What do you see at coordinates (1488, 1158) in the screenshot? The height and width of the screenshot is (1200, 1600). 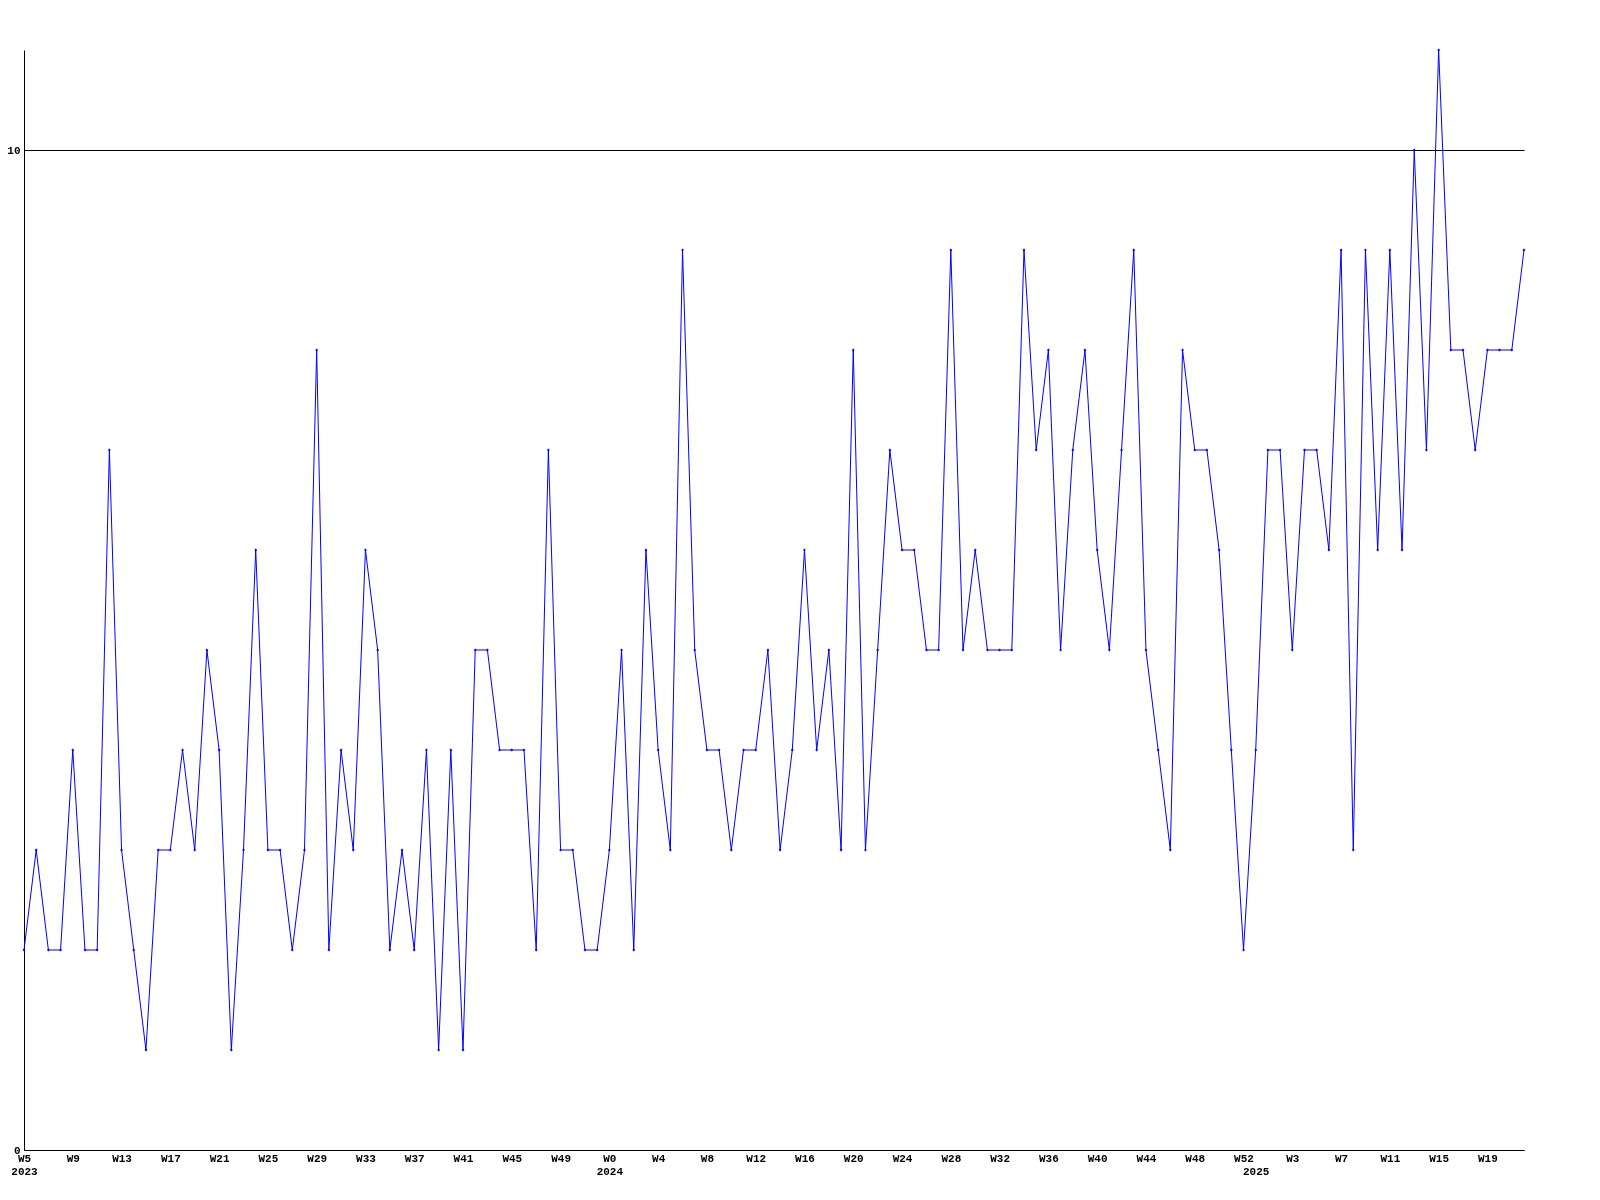 I see `x-tick-label: W19` at bounding box center [1488, 1158].